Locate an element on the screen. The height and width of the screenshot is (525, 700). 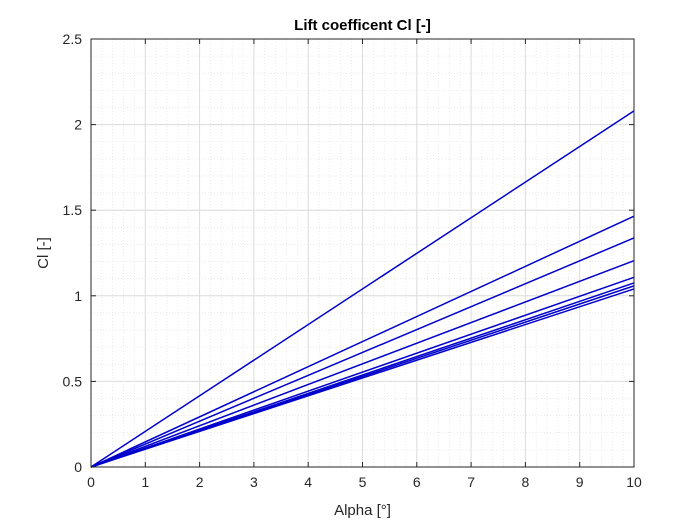
x-tick-label: 8 is located at coordinates (526, 482).